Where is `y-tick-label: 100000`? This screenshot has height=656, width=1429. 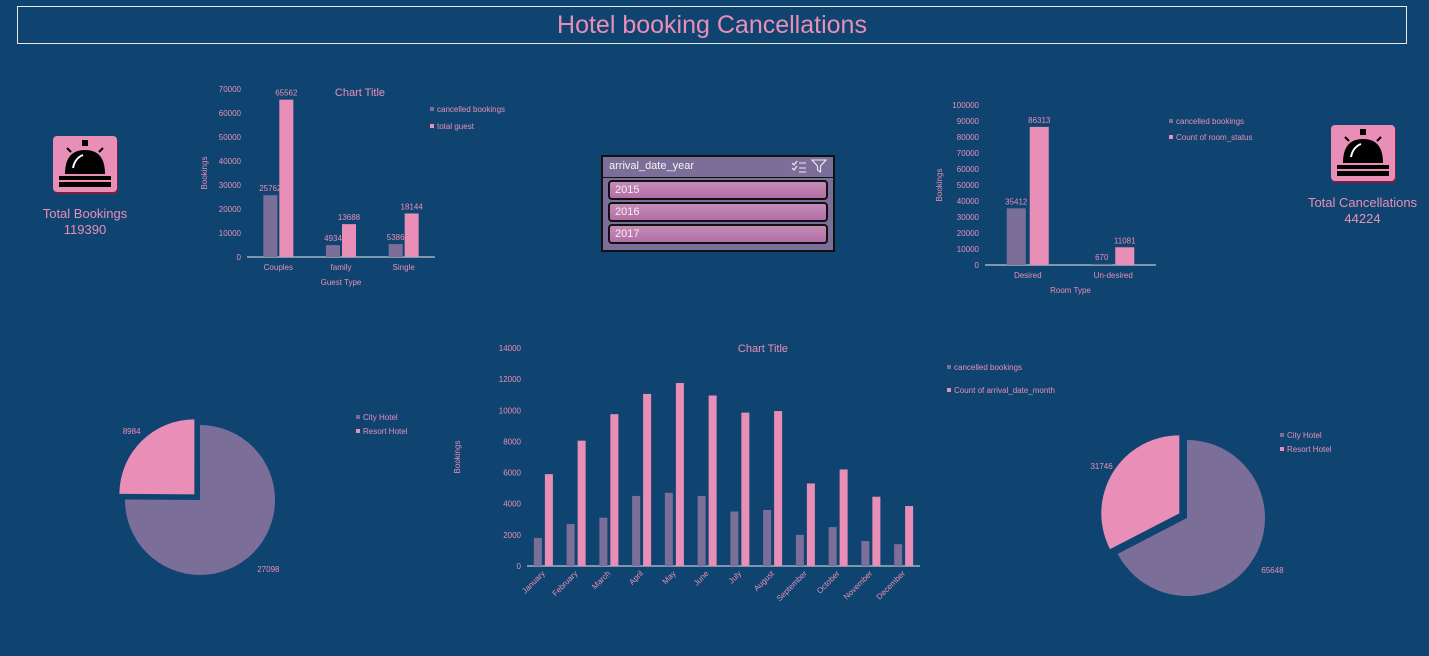 y-tick-label: 100000 is located at coordinates (965, 105).